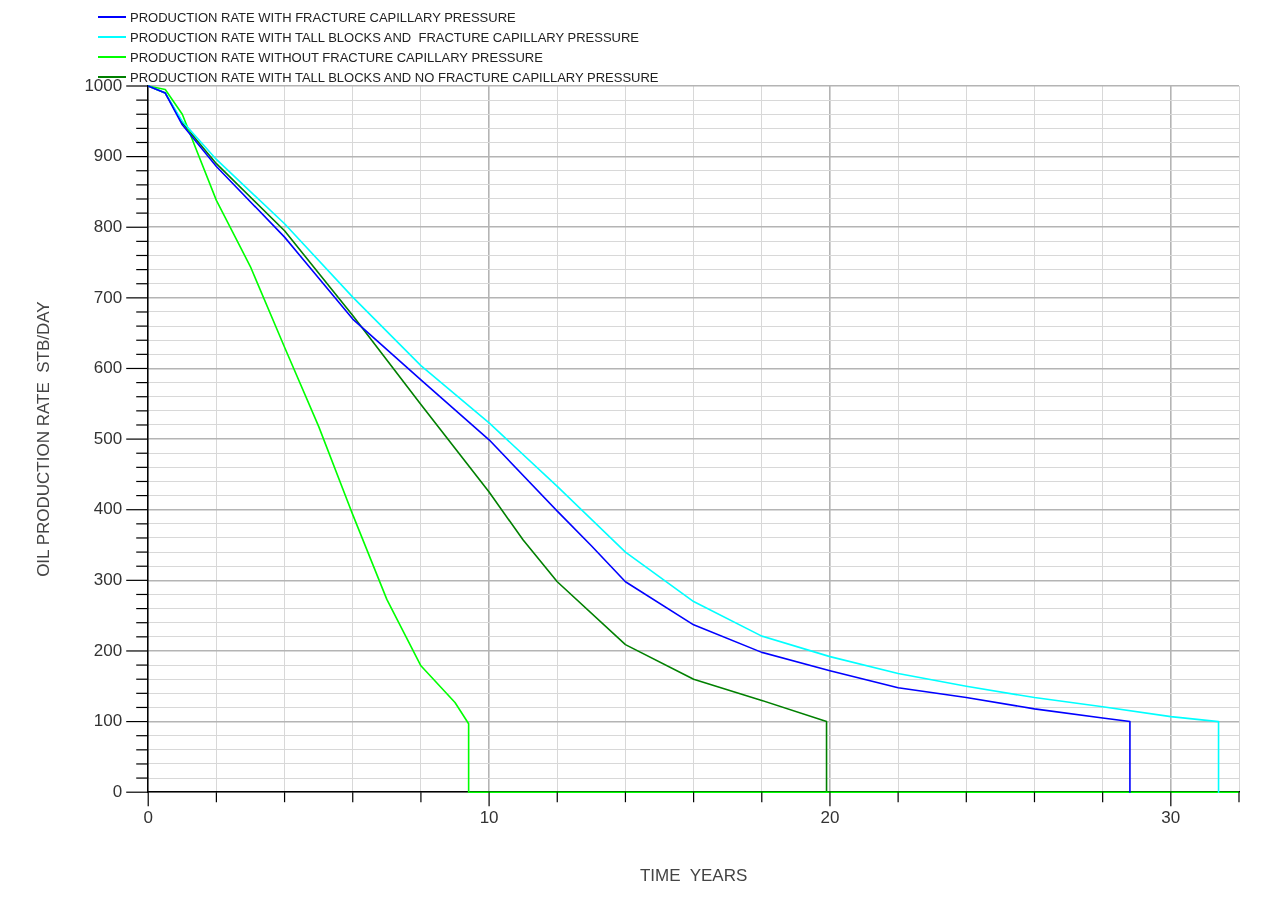  What do you see at coordinates (108, 368) in the screenshot?
I see `y-tick-label: 600` at bounding box center [108, 368].